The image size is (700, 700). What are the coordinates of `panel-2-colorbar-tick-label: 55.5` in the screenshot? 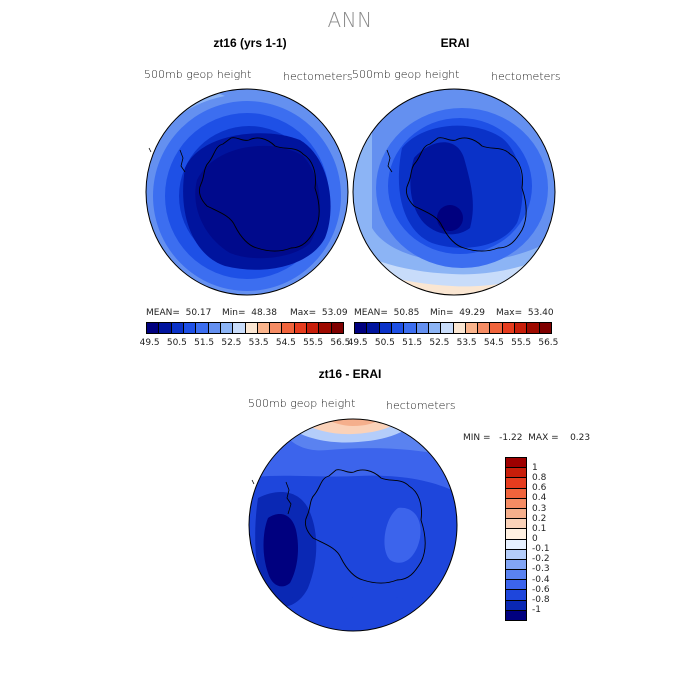 It's located at (521, 343).